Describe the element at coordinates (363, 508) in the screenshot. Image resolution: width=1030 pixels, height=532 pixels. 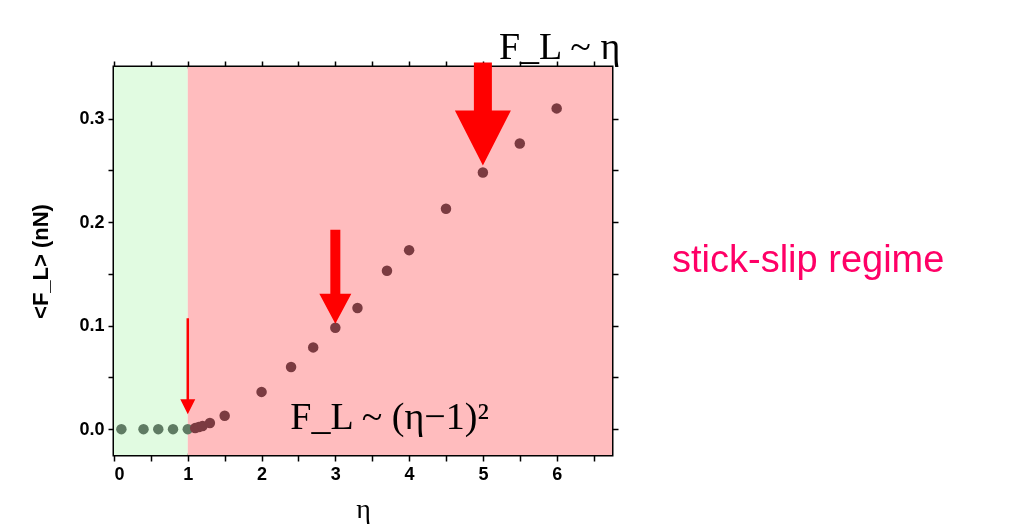
I see `x-axis-title: η` at that location.